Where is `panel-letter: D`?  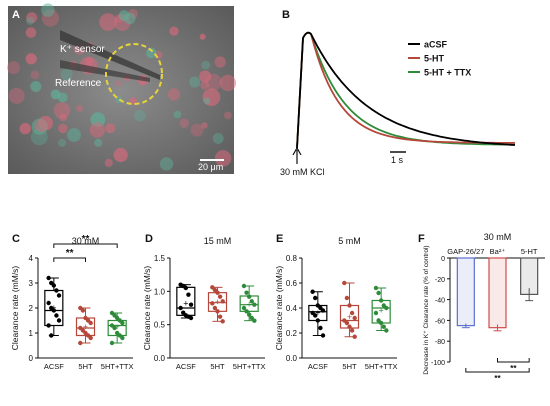
panel-letter: D is located at coordinates (149, 239).